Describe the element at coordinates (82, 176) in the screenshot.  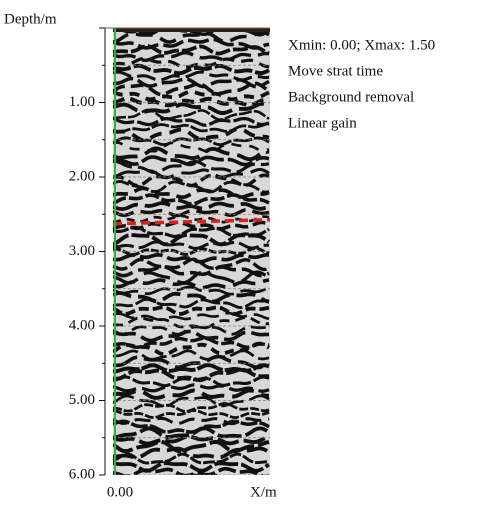
I see `y-tick-label: 2.00` at that location.